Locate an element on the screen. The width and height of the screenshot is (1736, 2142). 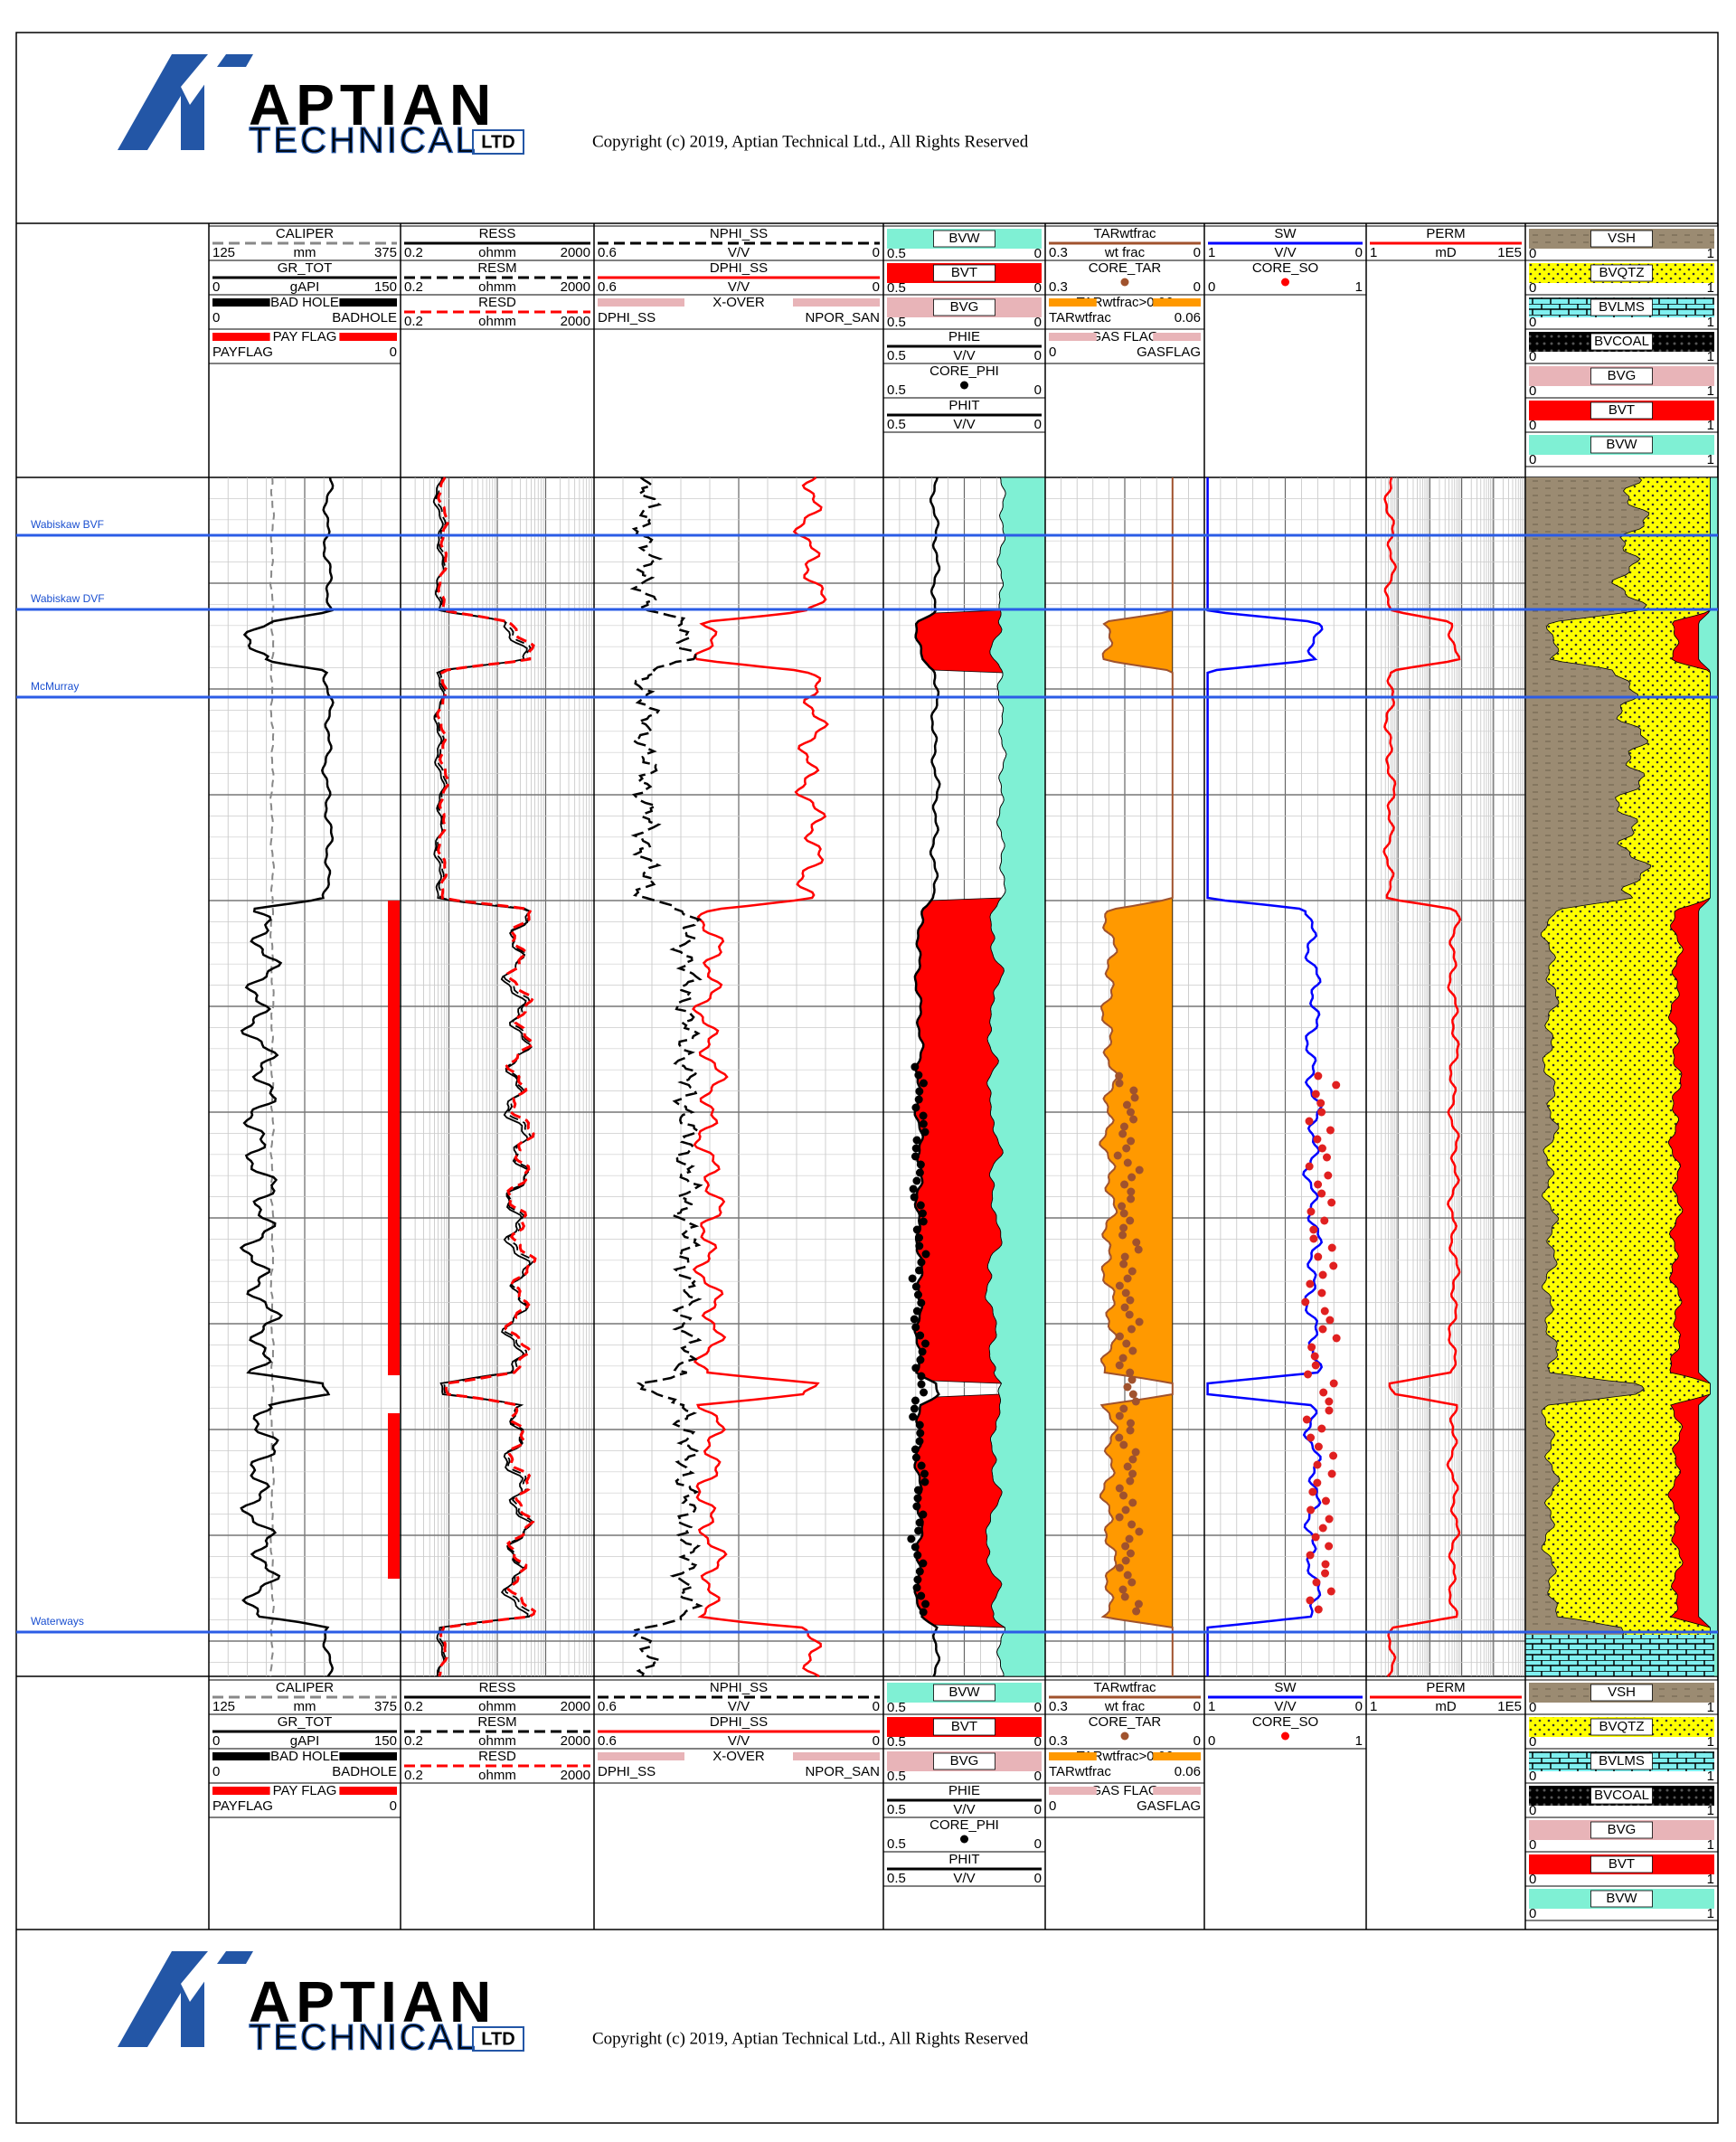
formation-top-label: McMurray is located at coordinates (55, 686).